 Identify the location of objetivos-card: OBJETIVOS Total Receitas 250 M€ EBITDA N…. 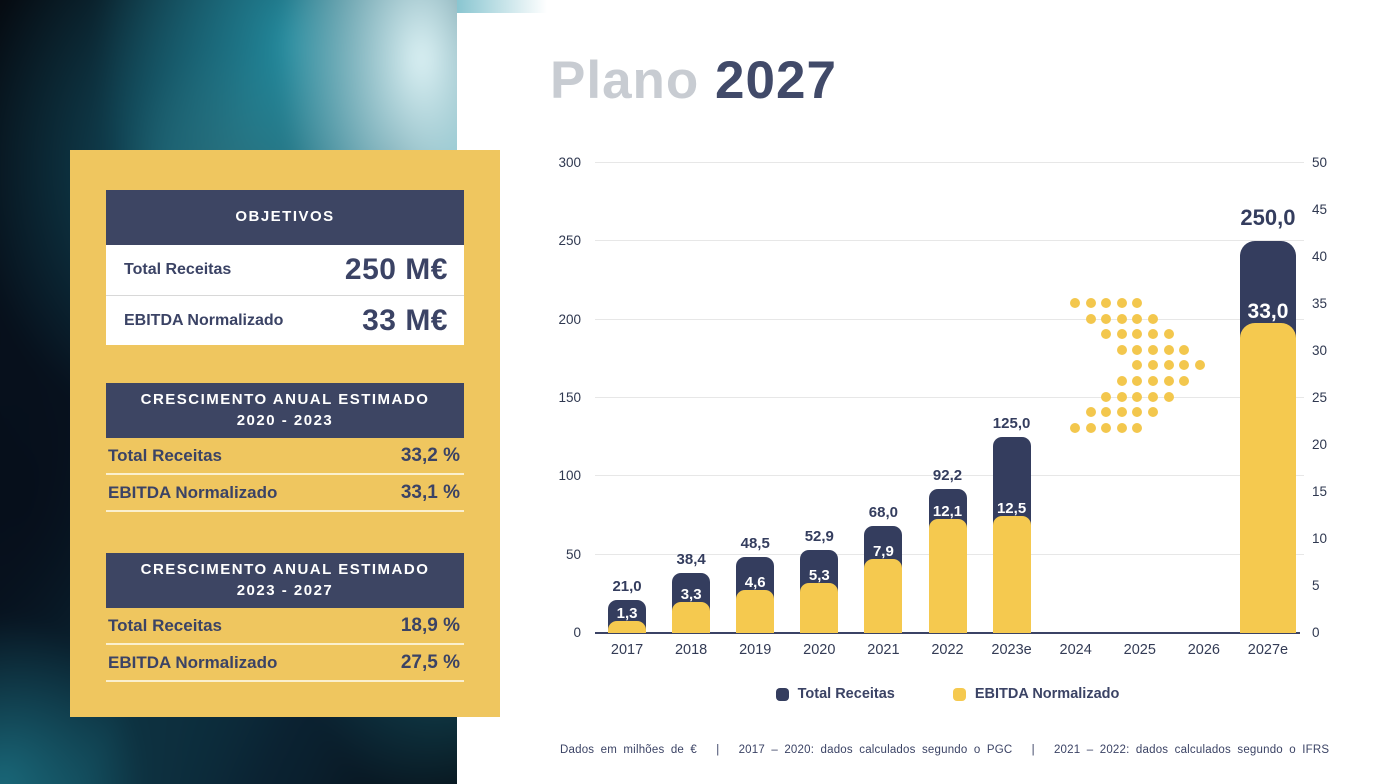
(285, 267).